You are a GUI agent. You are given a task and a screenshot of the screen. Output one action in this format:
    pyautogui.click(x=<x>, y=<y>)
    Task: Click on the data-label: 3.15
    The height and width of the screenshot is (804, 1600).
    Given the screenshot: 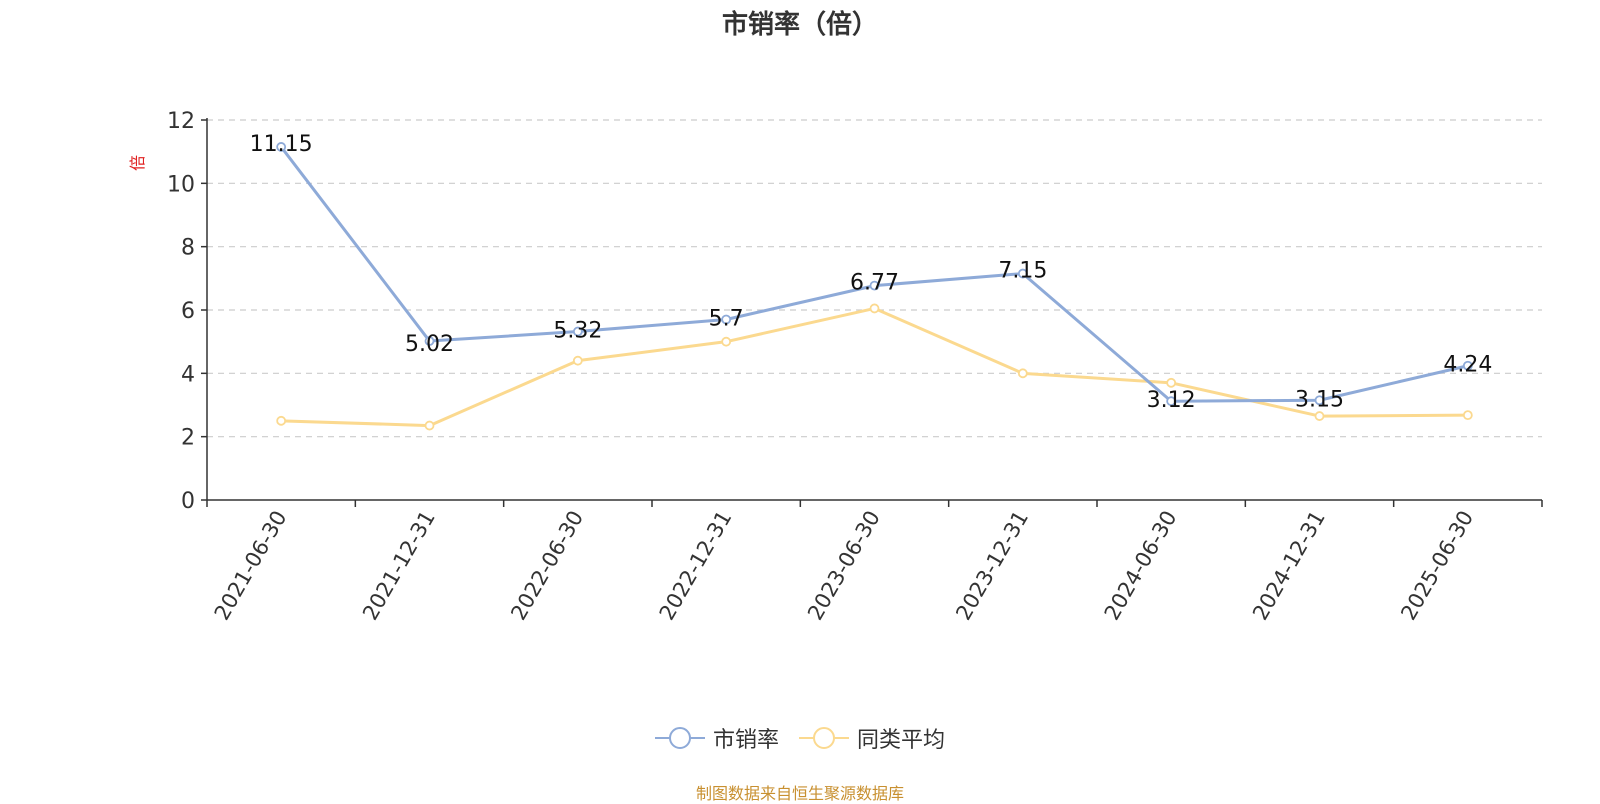 What is the action you would take?
    pyautogui.click(x=1319, y=399)
    